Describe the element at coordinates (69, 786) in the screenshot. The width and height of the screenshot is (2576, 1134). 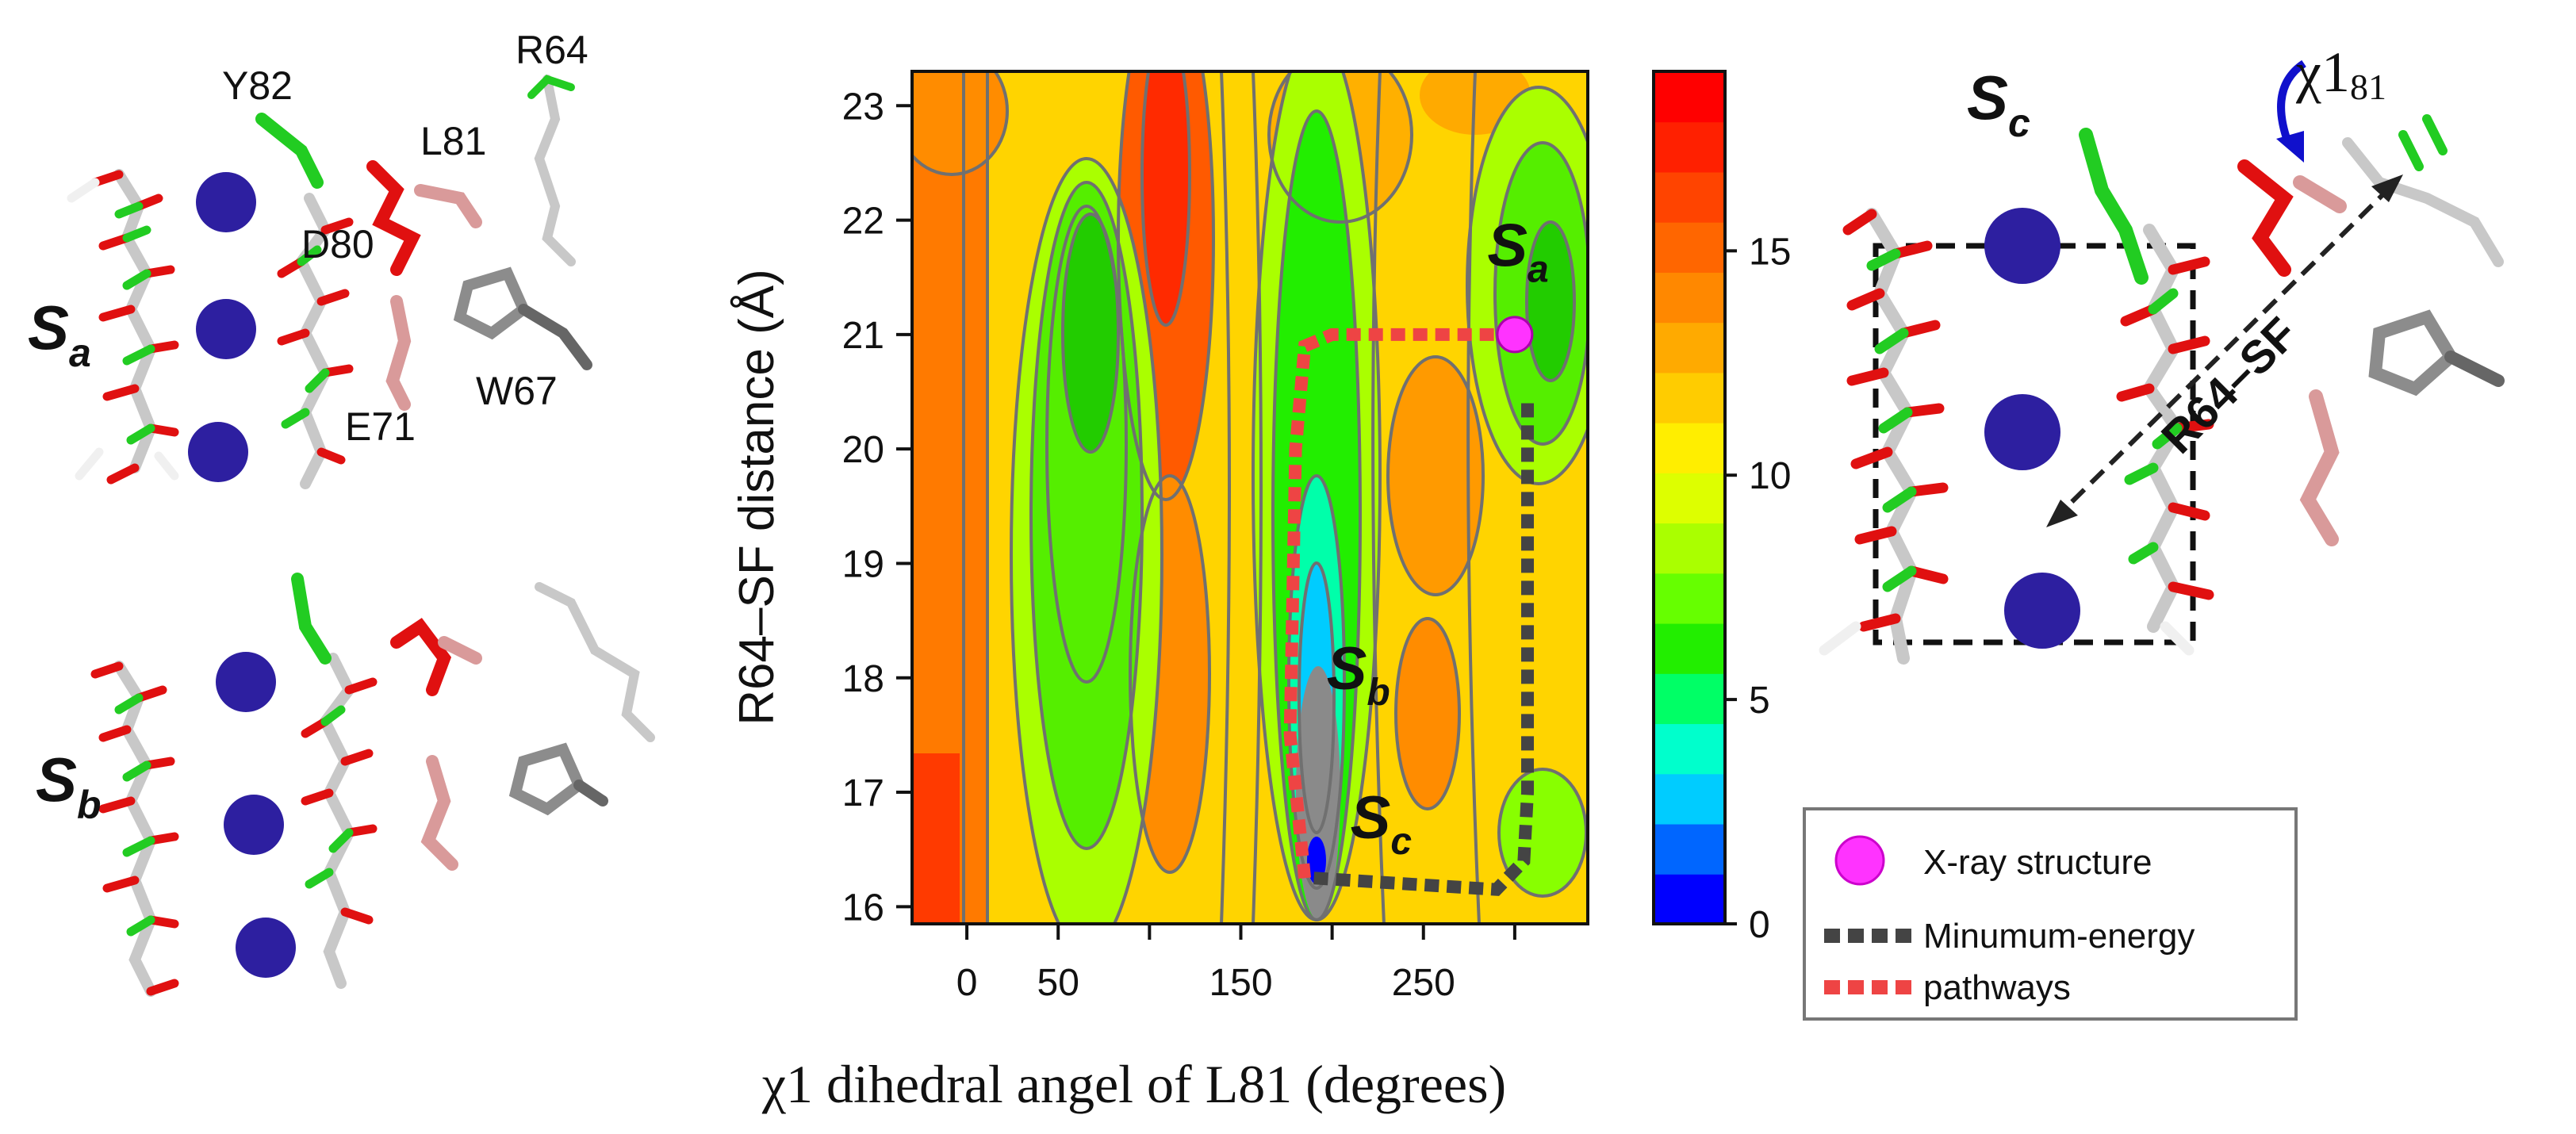
I see `state-label-sb: Sb` at that location.